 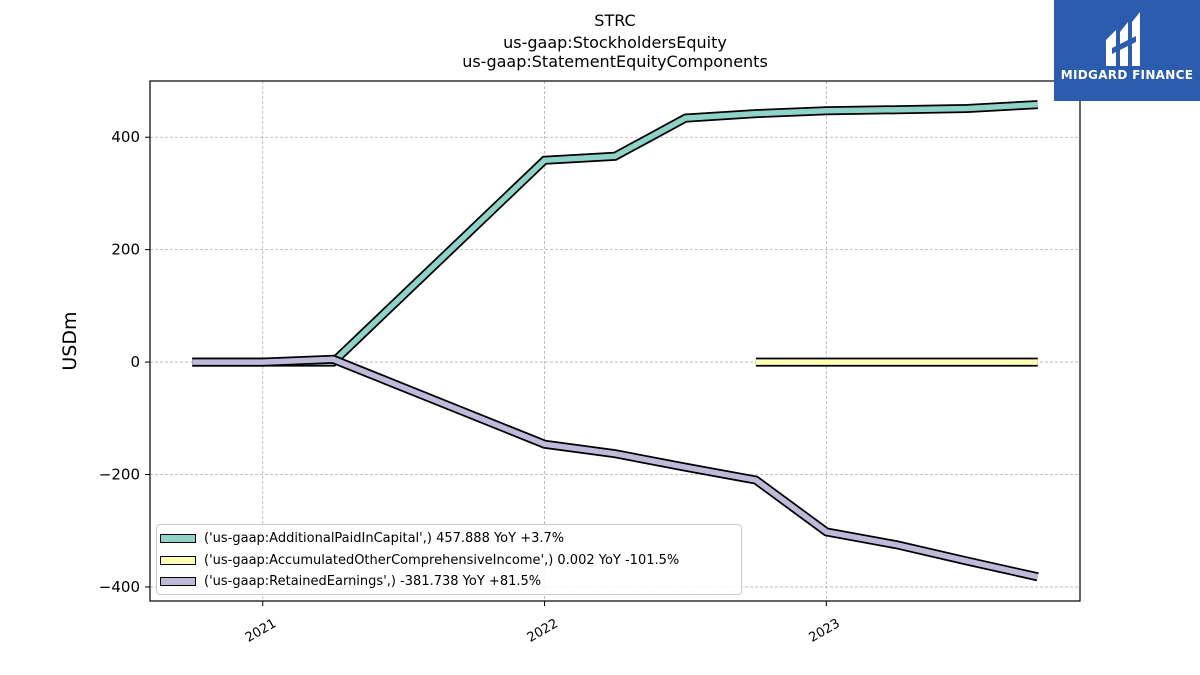 What do you see at coordinates (825, 631) in the screenshot?
I see `x-tick-label: 2023` at bounding box center [825, 631].